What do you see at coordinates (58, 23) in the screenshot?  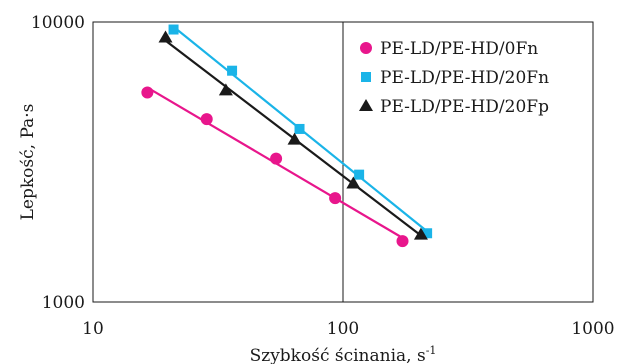 I see `y-tick-label: 10000` at bounding box center [58, 23].